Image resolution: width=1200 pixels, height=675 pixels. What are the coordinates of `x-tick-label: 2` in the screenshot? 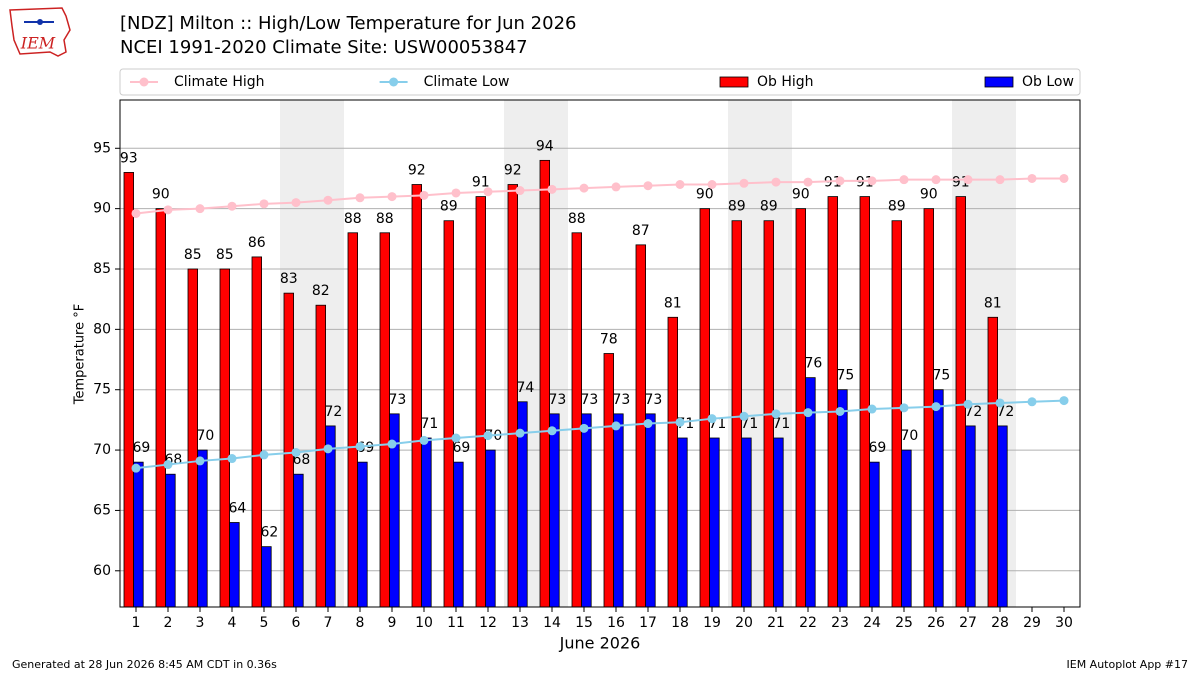 It's located at (168, 623).